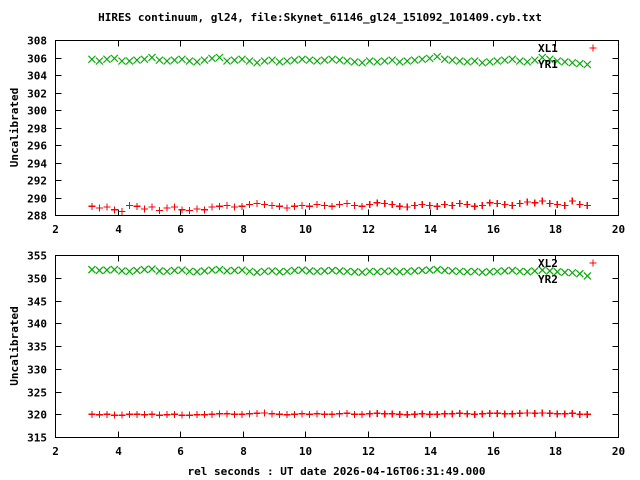 This screenshot has height=480, width=640. What do you see at coordinates (305, 229) in the screenshot?
I see `x-tick-label: 10` at bounding box center [305, 229].